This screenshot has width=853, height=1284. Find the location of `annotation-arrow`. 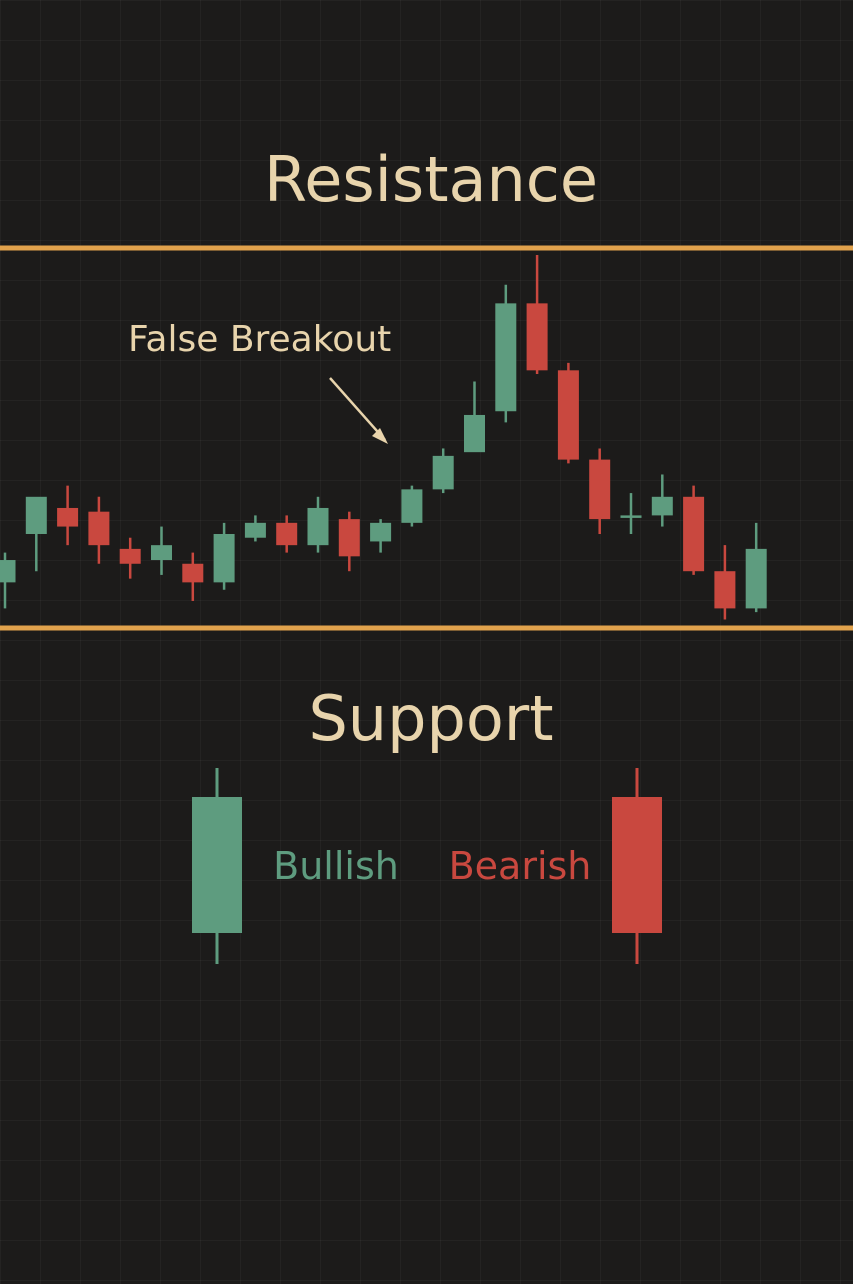

annotation-arrow is located at coordinates (358, 410).